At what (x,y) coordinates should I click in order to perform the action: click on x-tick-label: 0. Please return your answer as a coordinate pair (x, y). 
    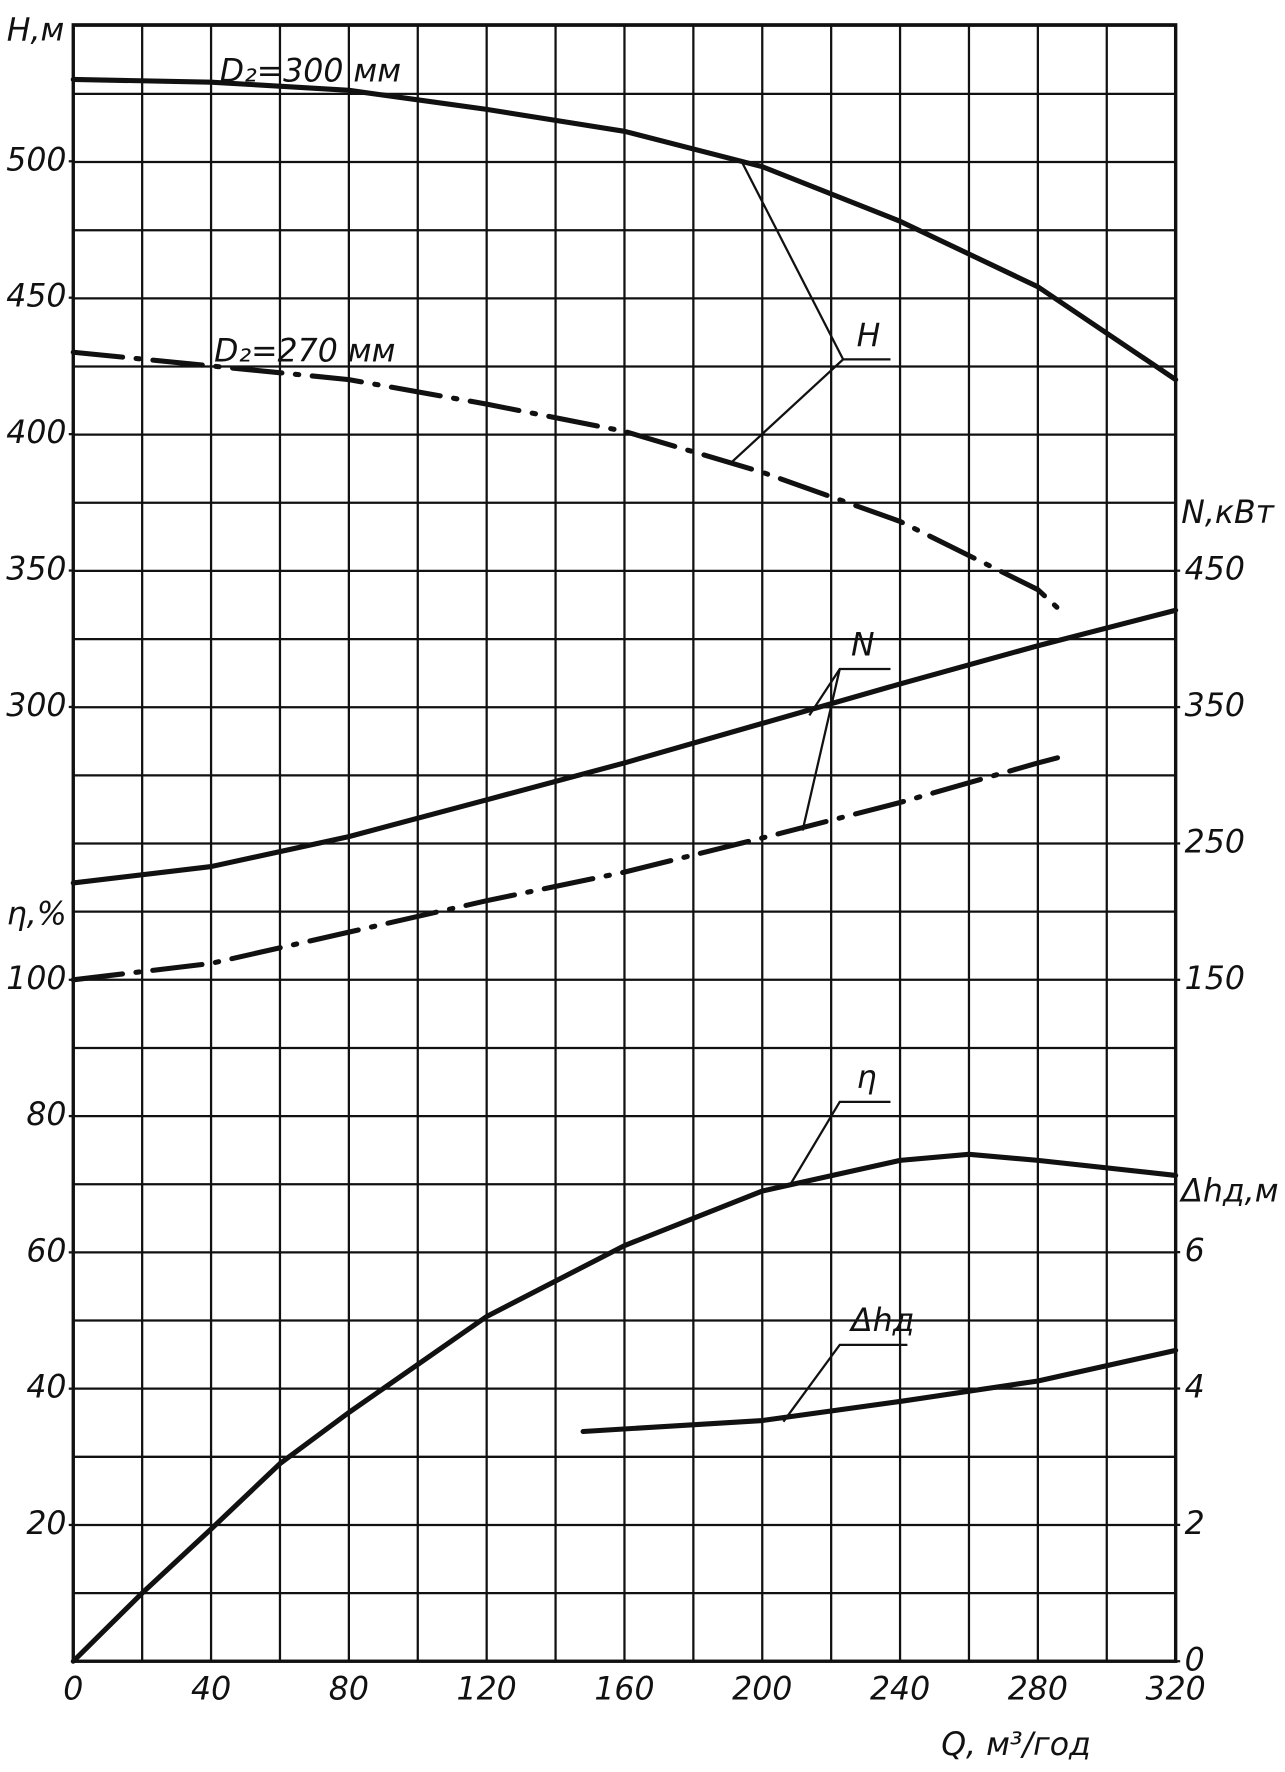
    Looking at the image, I should click on (73, 1690).